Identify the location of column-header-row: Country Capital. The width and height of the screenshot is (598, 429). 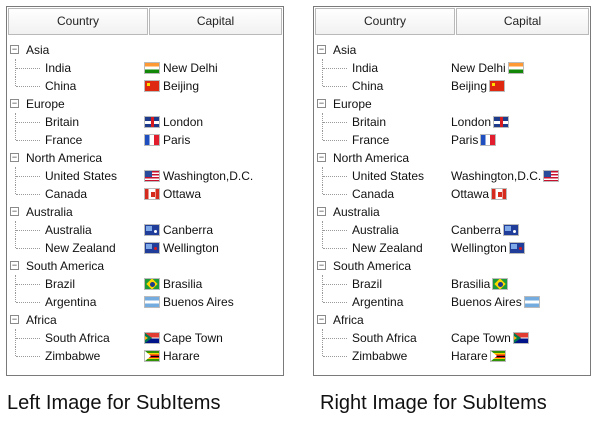
(452, 22).